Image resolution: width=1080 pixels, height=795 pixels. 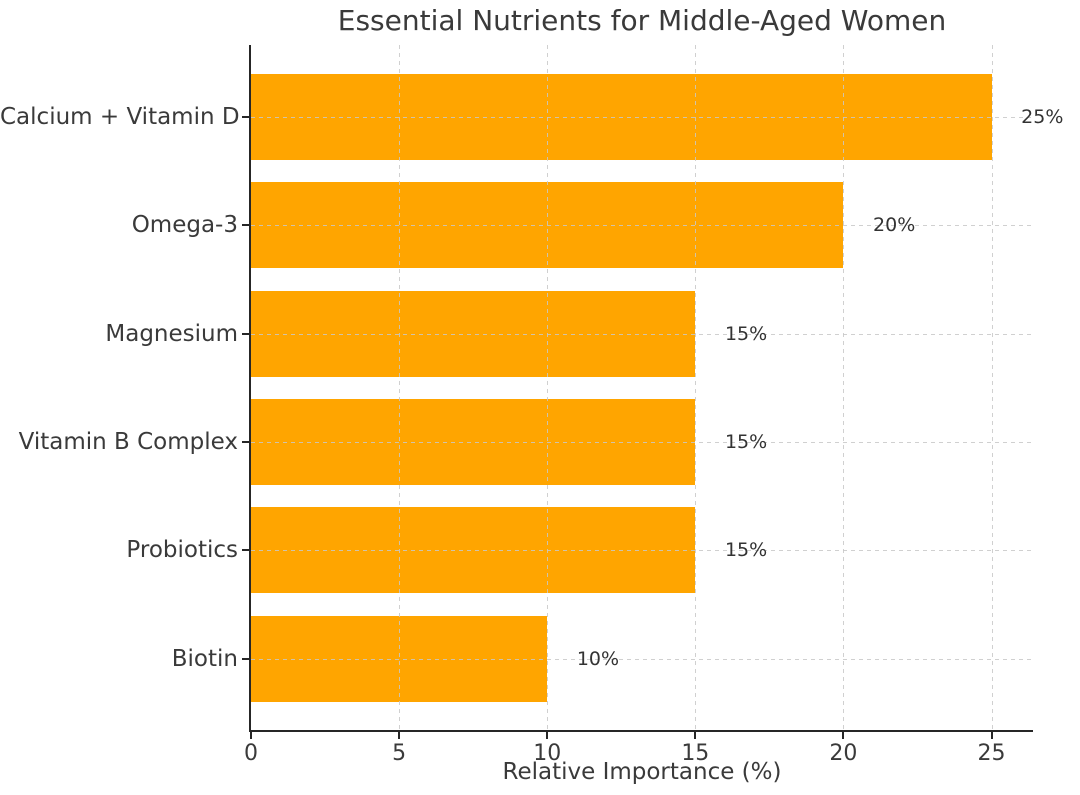 What do you see at coordinates (642, 772) in the screenshot?
I see `x-axis-label: Relative Importance (%)` at bounding box center [642, 772].